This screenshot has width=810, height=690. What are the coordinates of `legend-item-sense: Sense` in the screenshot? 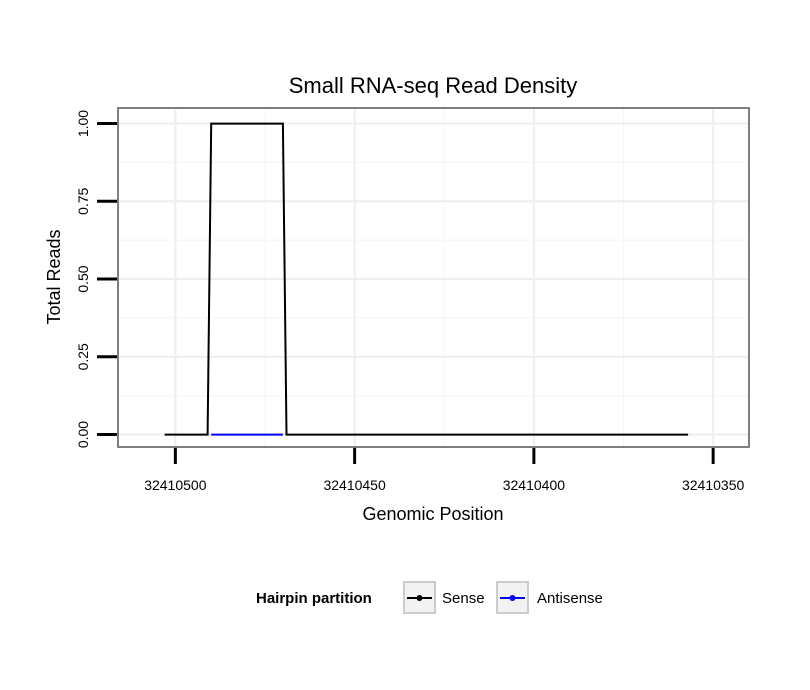 It's located at (444, 597).